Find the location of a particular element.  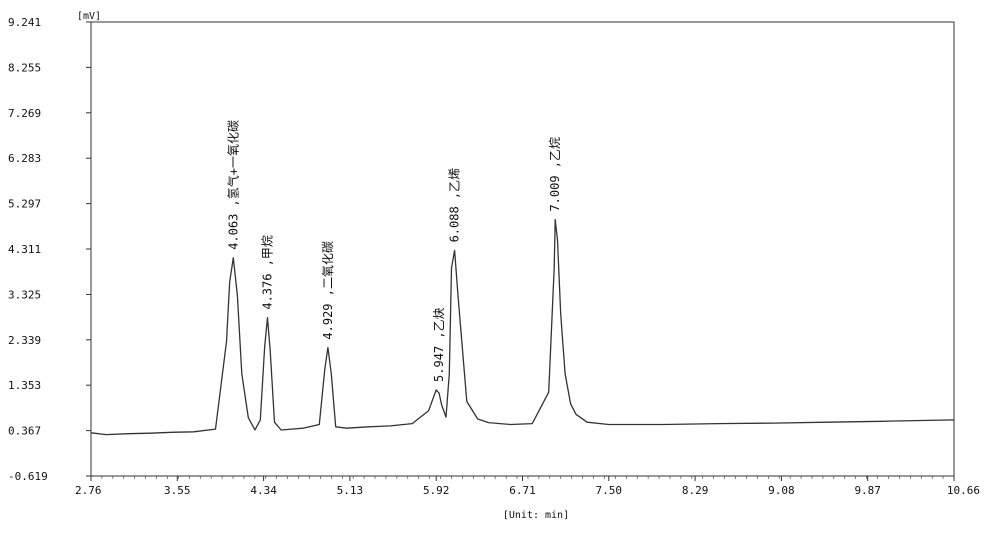

x-tick-label: 9.08 is located at coordinates (781, 490).